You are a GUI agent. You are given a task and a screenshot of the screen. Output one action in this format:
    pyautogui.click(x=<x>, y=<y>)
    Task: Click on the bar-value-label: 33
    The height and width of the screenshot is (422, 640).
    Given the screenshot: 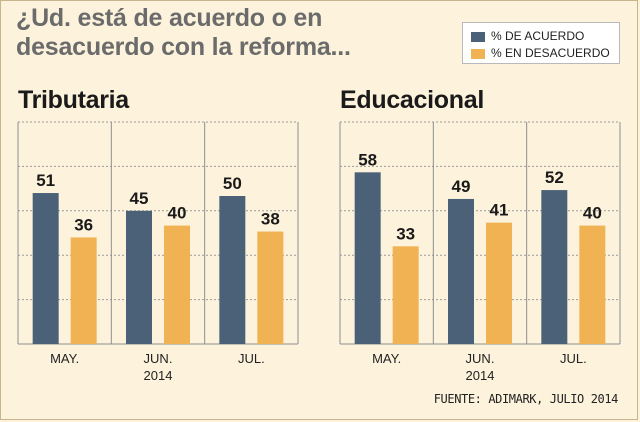 What is the action you would take?
    pyautogui.click(x=405, y=233)
    